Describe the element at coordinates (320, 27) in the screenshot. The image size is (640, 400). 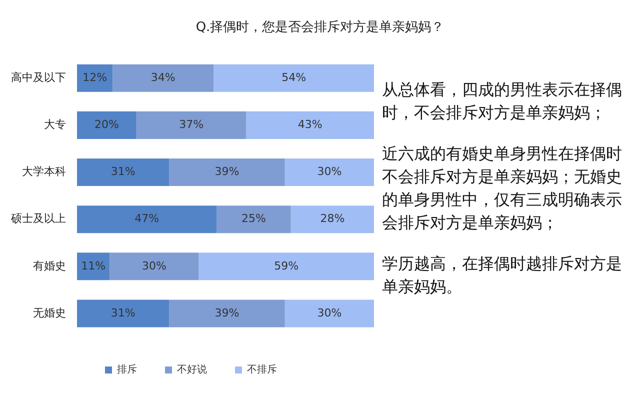
I see `chart-title: Q.择偶时，您是否会排斥对方是单亲妈妈？` at that location.